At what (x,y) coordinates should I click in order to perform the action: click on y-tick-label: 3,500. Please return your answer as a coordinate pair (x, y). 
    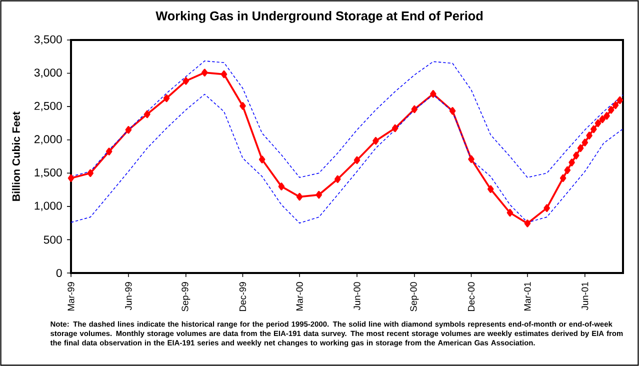
    Looking at the image, I should click on (48, 40).